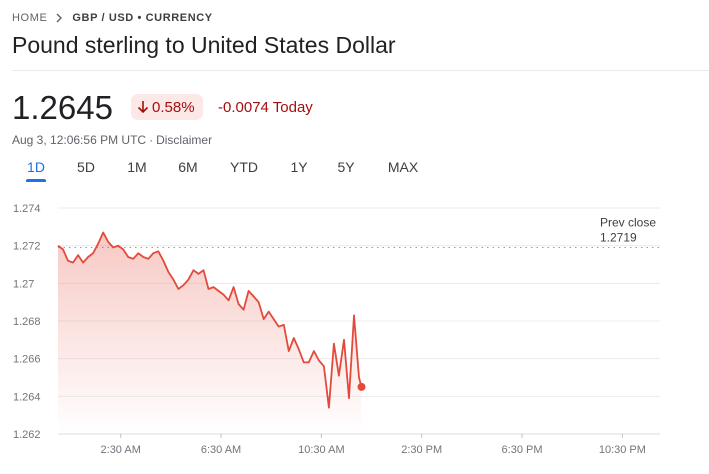 This screenshot has width=709, height=474. I want to click on quote-timestamp: Aug 3, 12:06:56 PM UTC, so click(79, 140).